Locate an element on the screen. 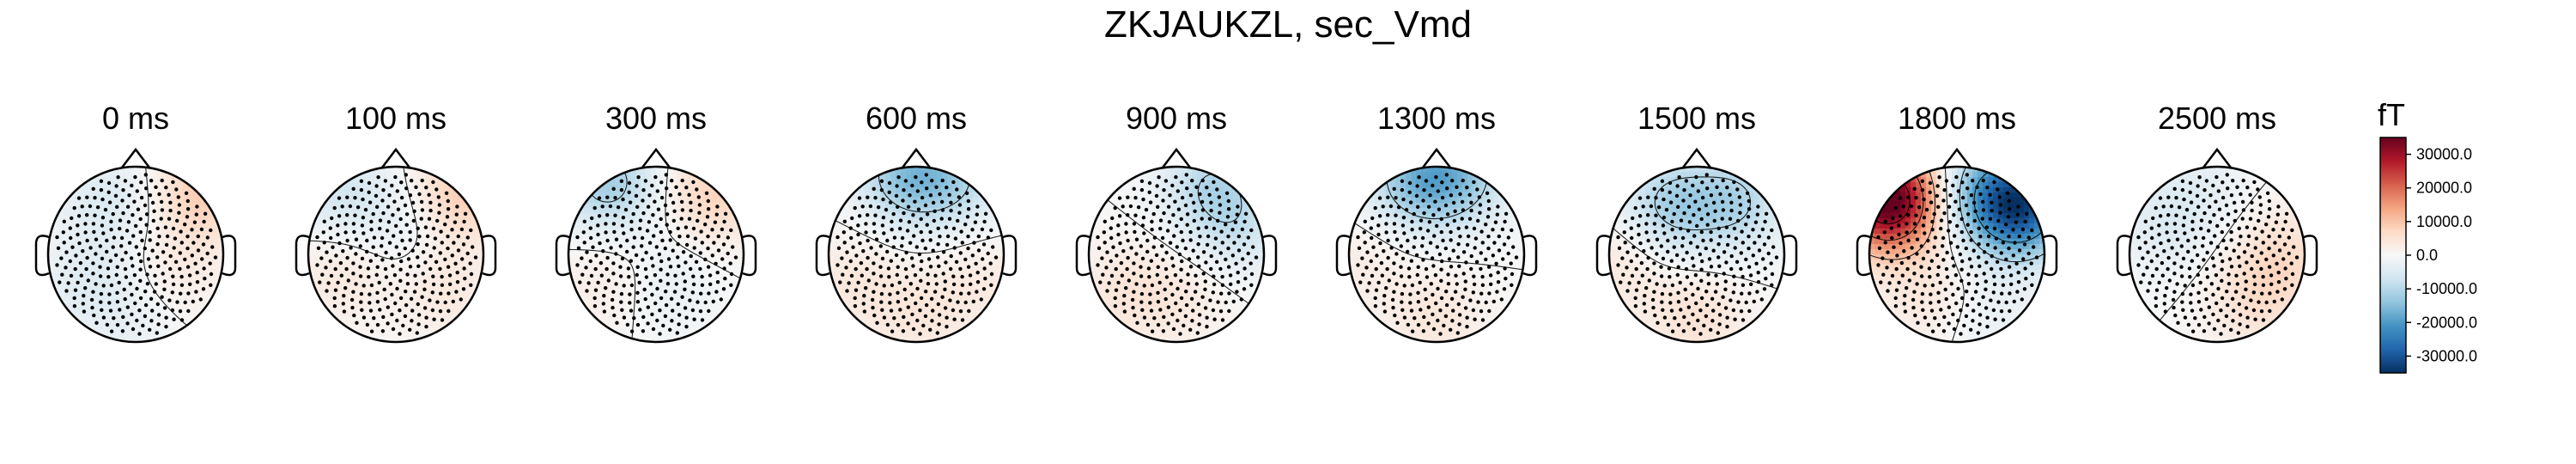 The image size is (2576, 464). topomap-panel: 900 ms is located at coordinates (1177, 222).